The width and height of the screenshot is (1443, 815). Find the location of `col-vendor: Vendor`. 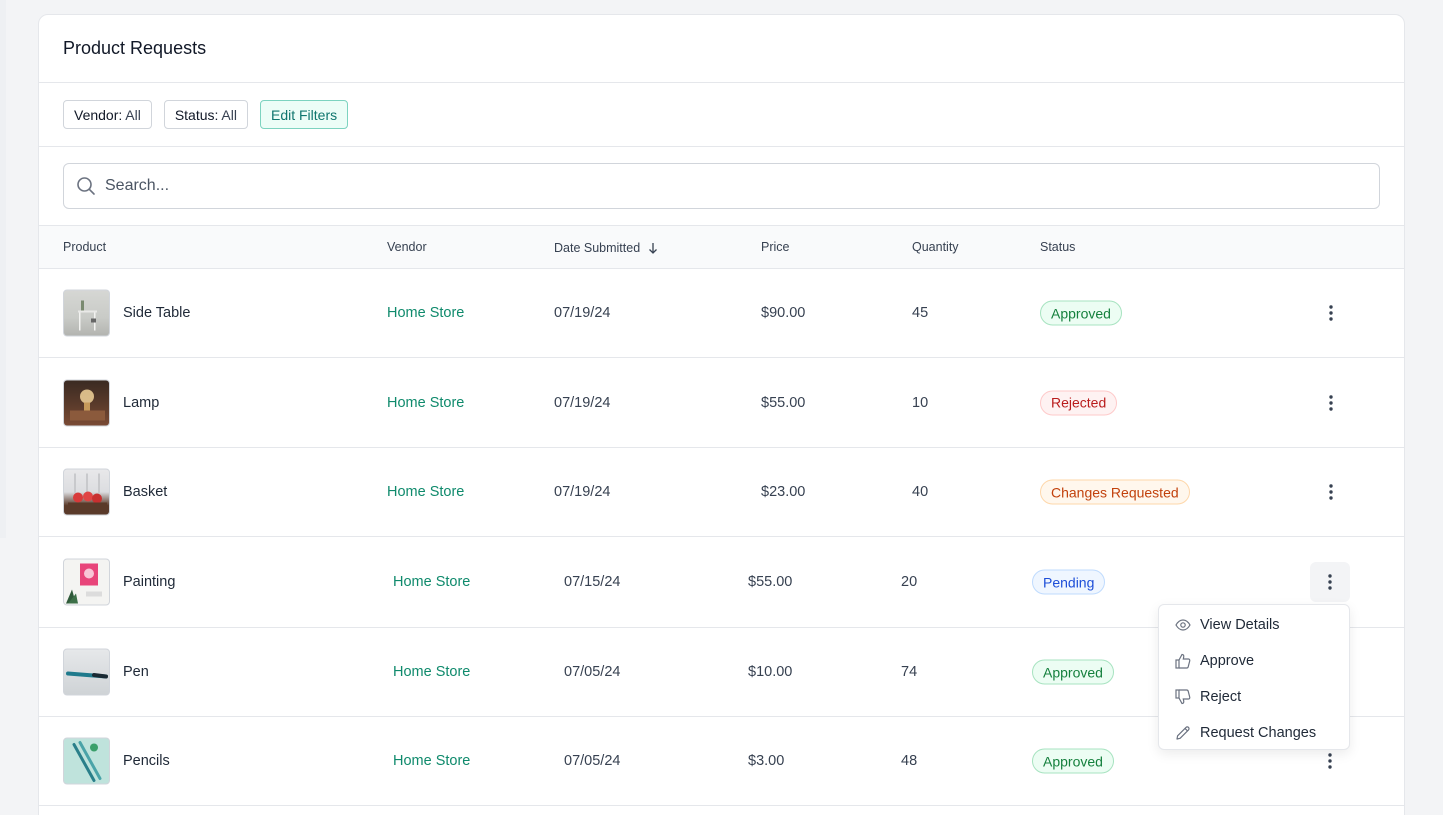

col-vendor: Vendor is located at coordinates (407, 247).